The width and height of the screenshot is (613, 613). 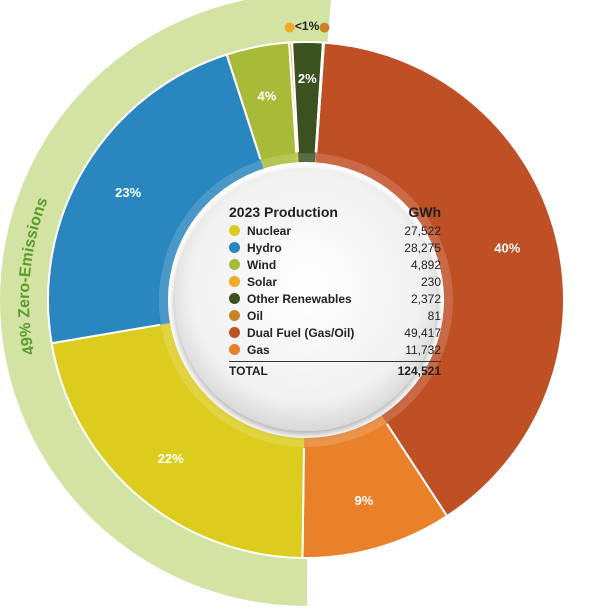 I want to click on legend-total-row: TOTAL 124,521, so click(x=335, y=369).